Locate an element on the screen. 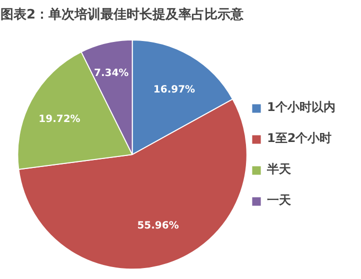  legend-label: 1至2个小时 is located at coordinates (299, 138).